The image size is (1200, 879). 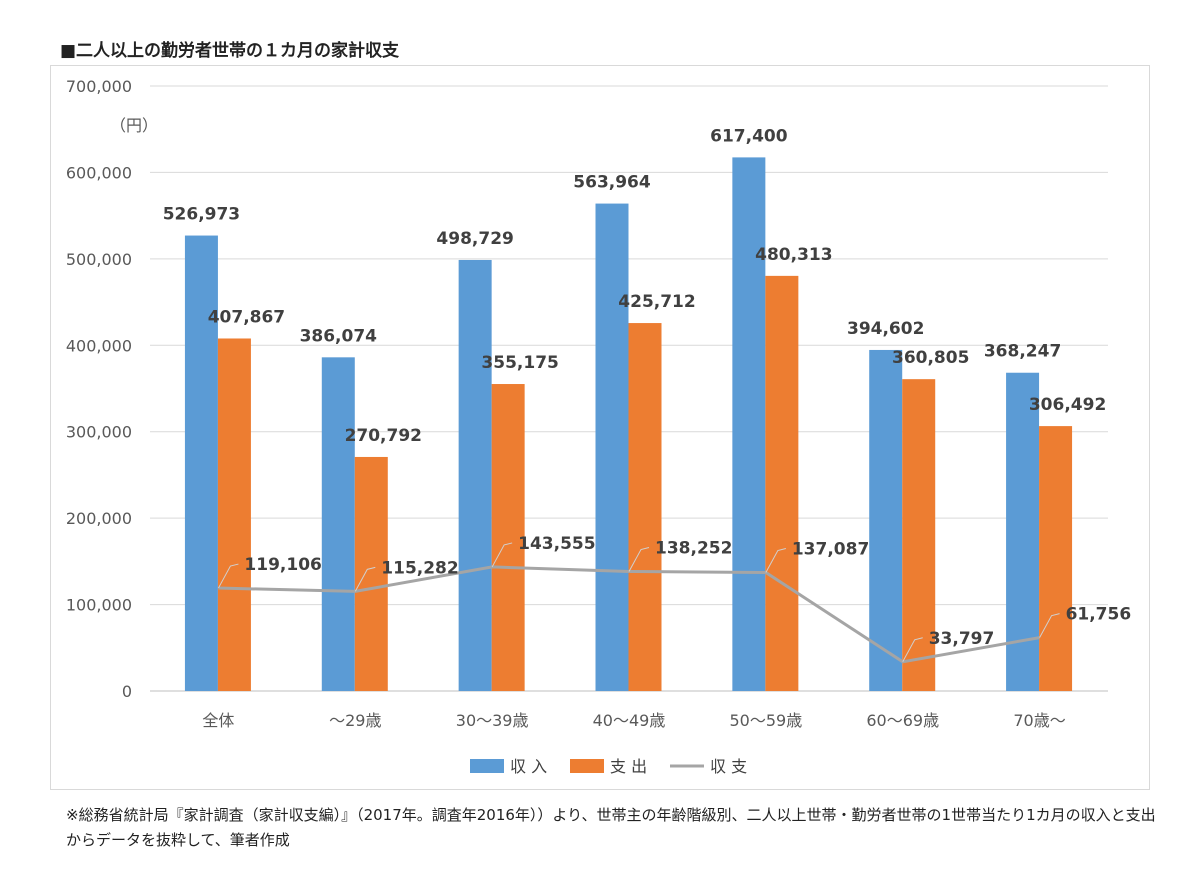 What do you see at coordinates (962, 639) in the screenshot?
I see `balance-data-label: 33,797` at bounding box center [962, 639].